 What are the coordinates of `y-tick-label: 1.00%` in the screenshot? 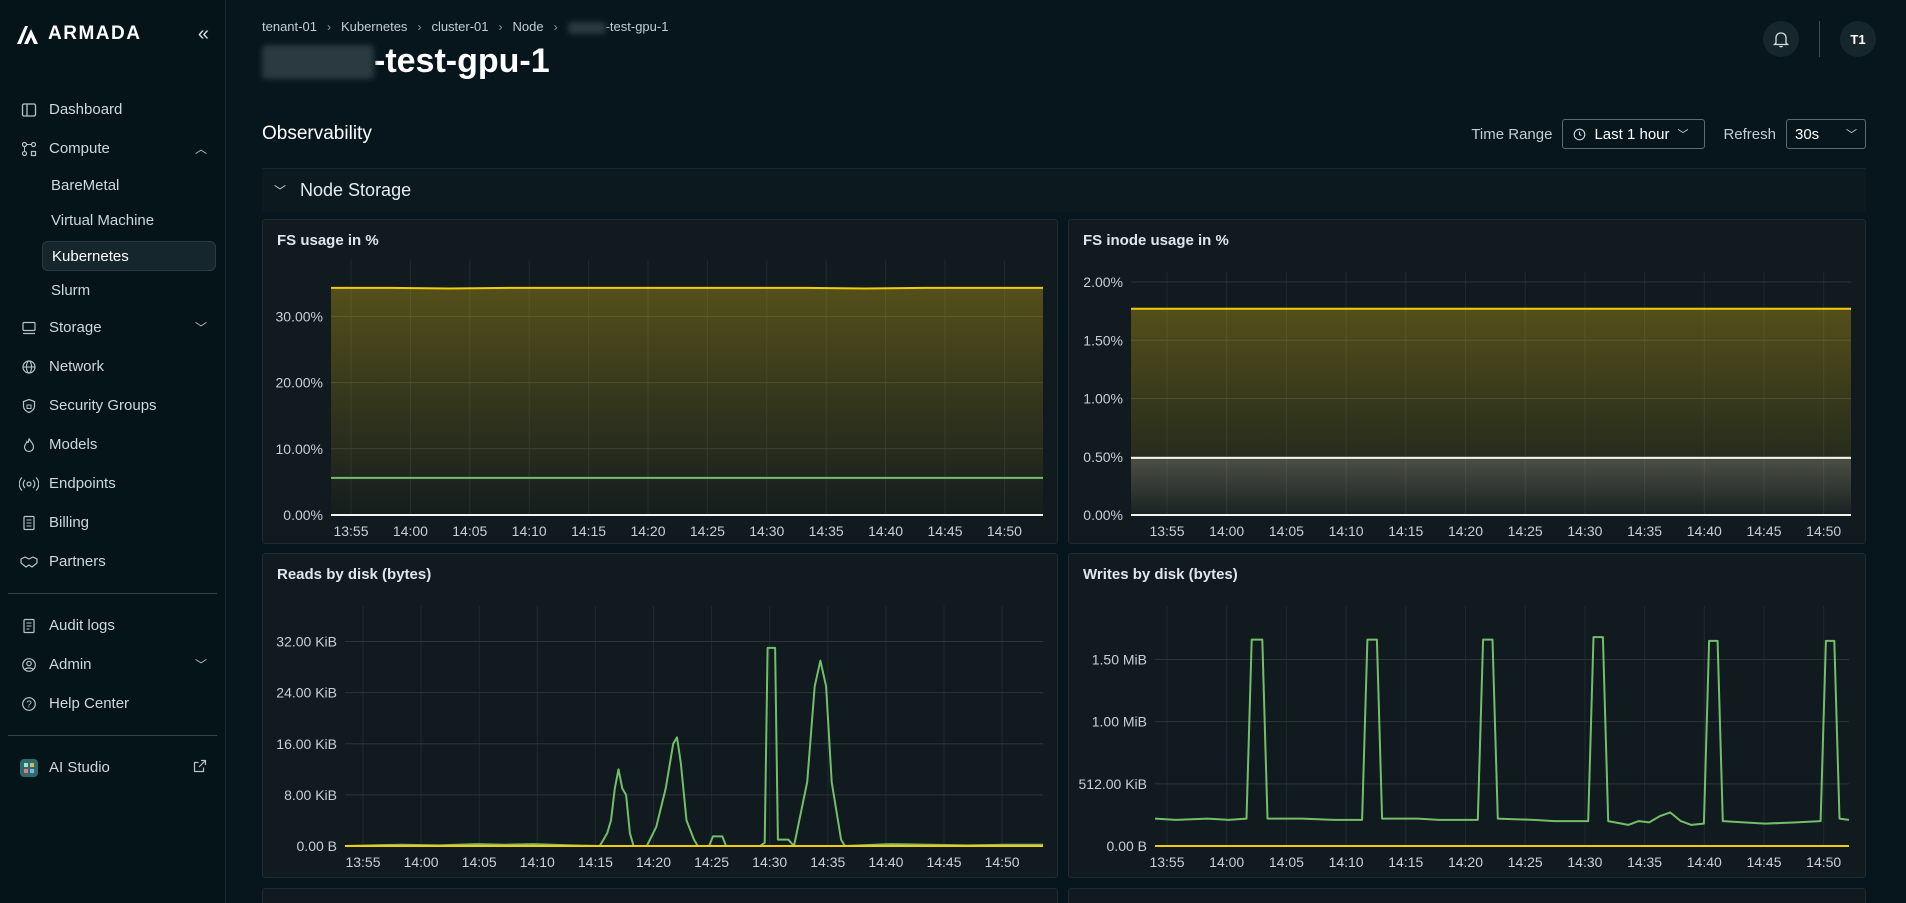 It's located at (1103, 399).